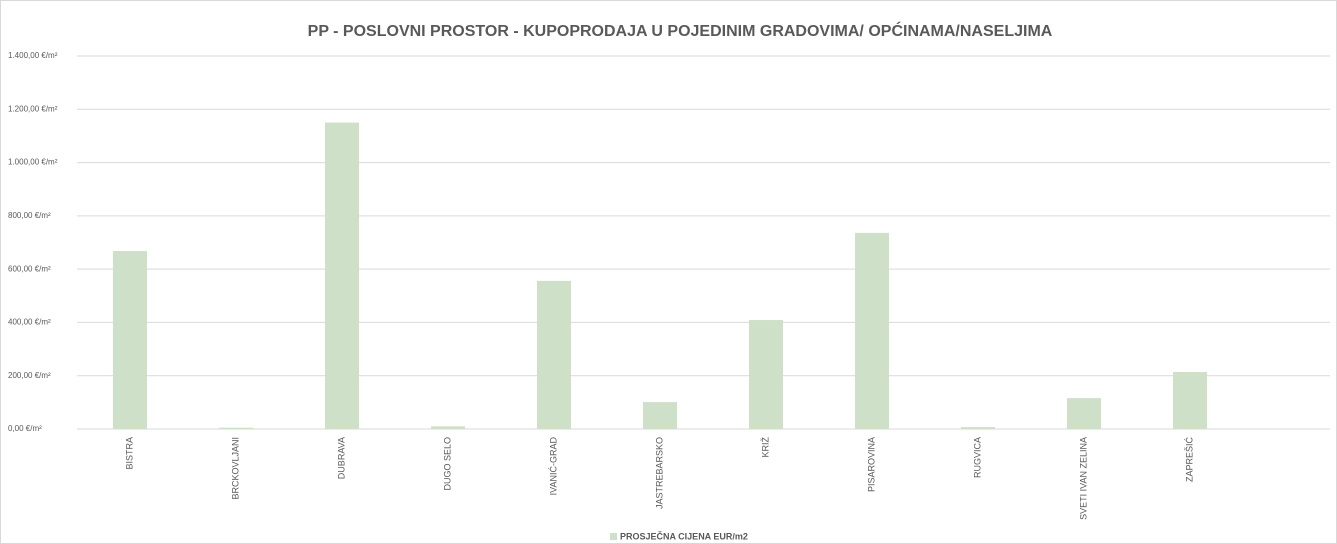 The height and width of the screenshot is (544, 1337). Describe the element at coordinates (447, 464) in the screenshot. I see `x-tick-label: DUGO SELO` at that location.